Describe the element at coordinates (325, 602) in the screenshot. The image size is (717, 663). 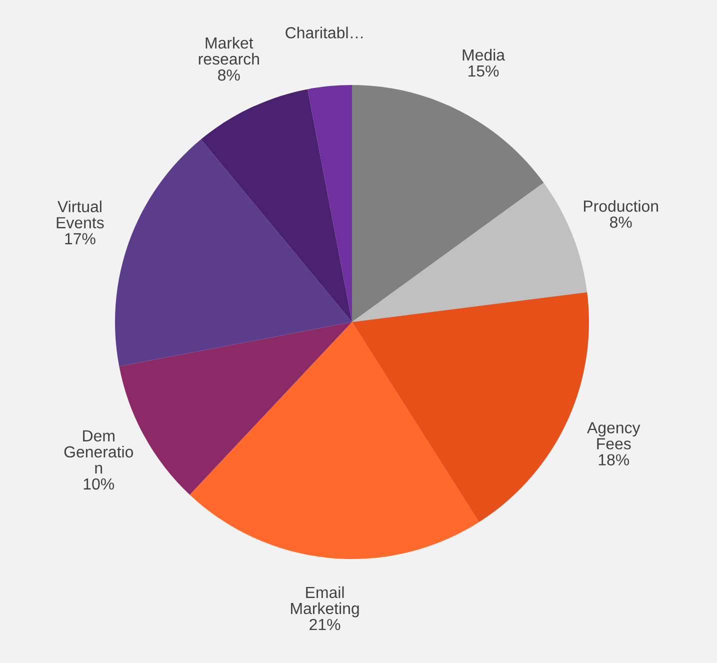
I see `slice-label: Email Marketing` at that location.